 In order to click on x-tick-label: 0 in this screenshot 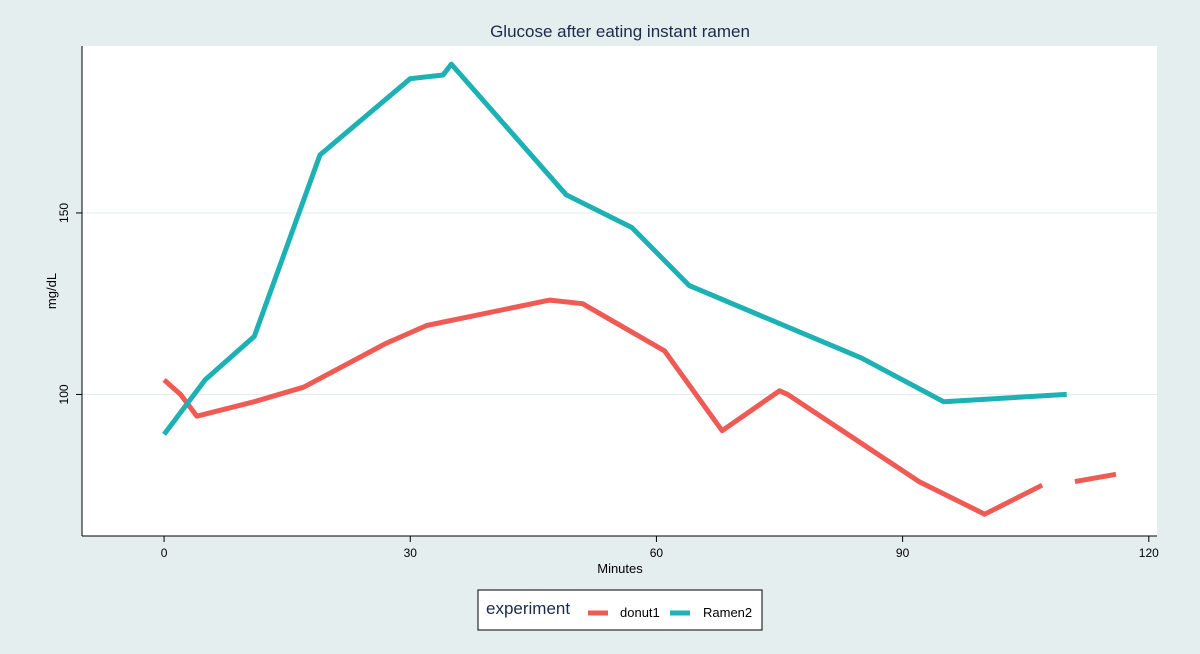, I will do `click(164, 553)`.